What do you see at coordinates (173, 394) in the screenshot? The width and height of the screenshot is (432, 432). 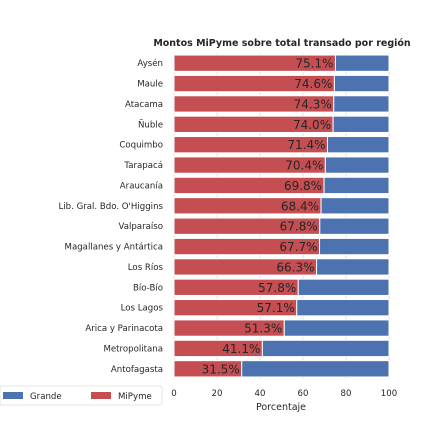 I see `x-tick-label: 0` at bounding box center [173, 394].